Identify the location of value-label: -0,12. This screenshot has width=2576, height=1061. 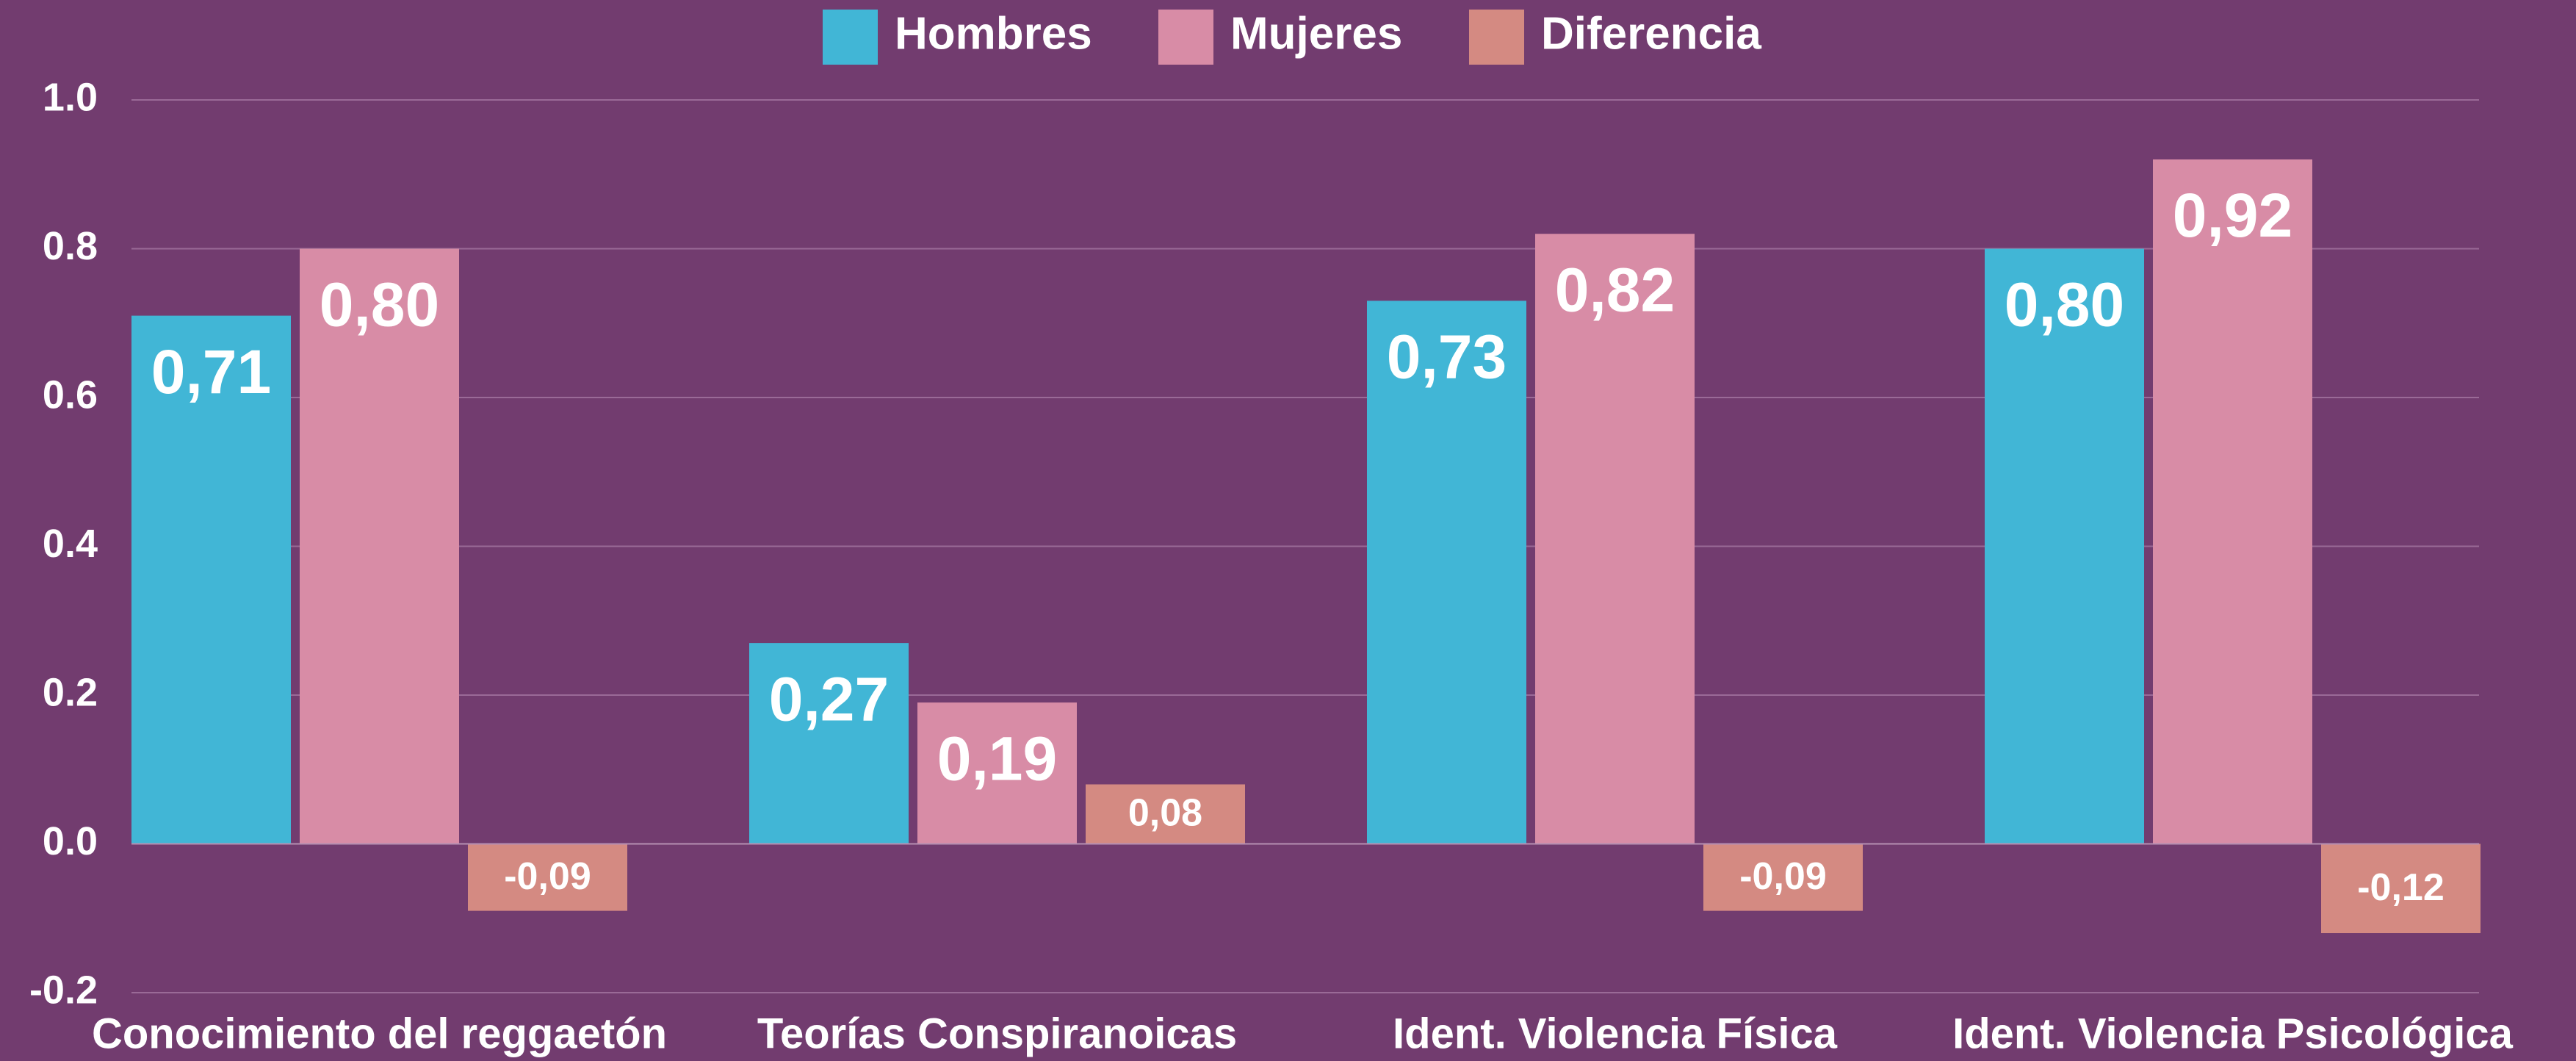
(2401, 888).